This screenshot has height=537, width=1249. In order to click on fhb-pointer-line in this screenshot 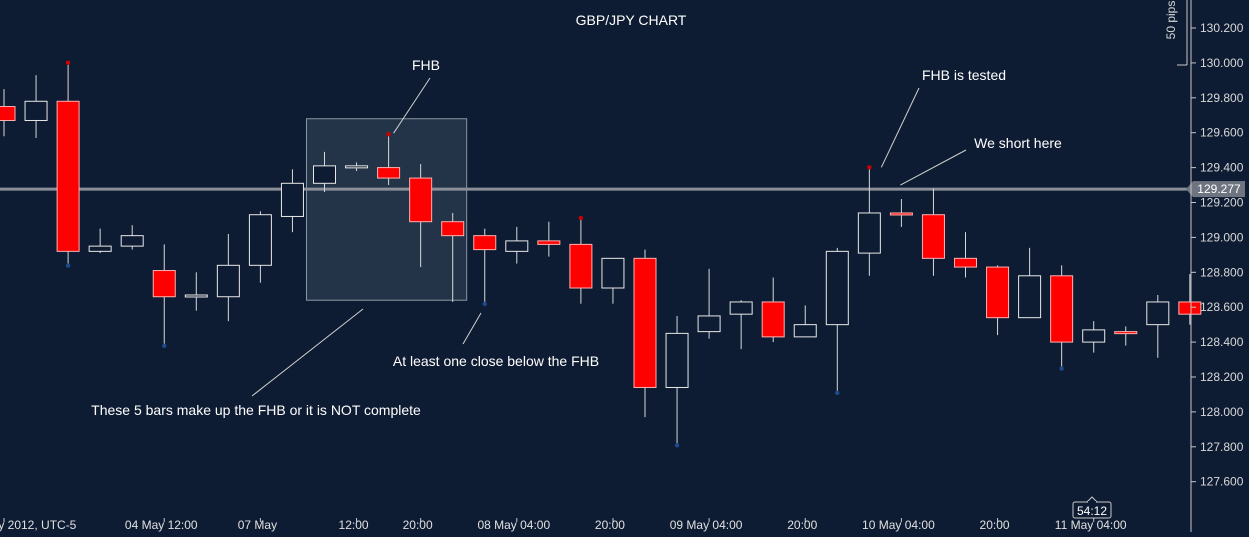, I will do `click(412, 105)`.